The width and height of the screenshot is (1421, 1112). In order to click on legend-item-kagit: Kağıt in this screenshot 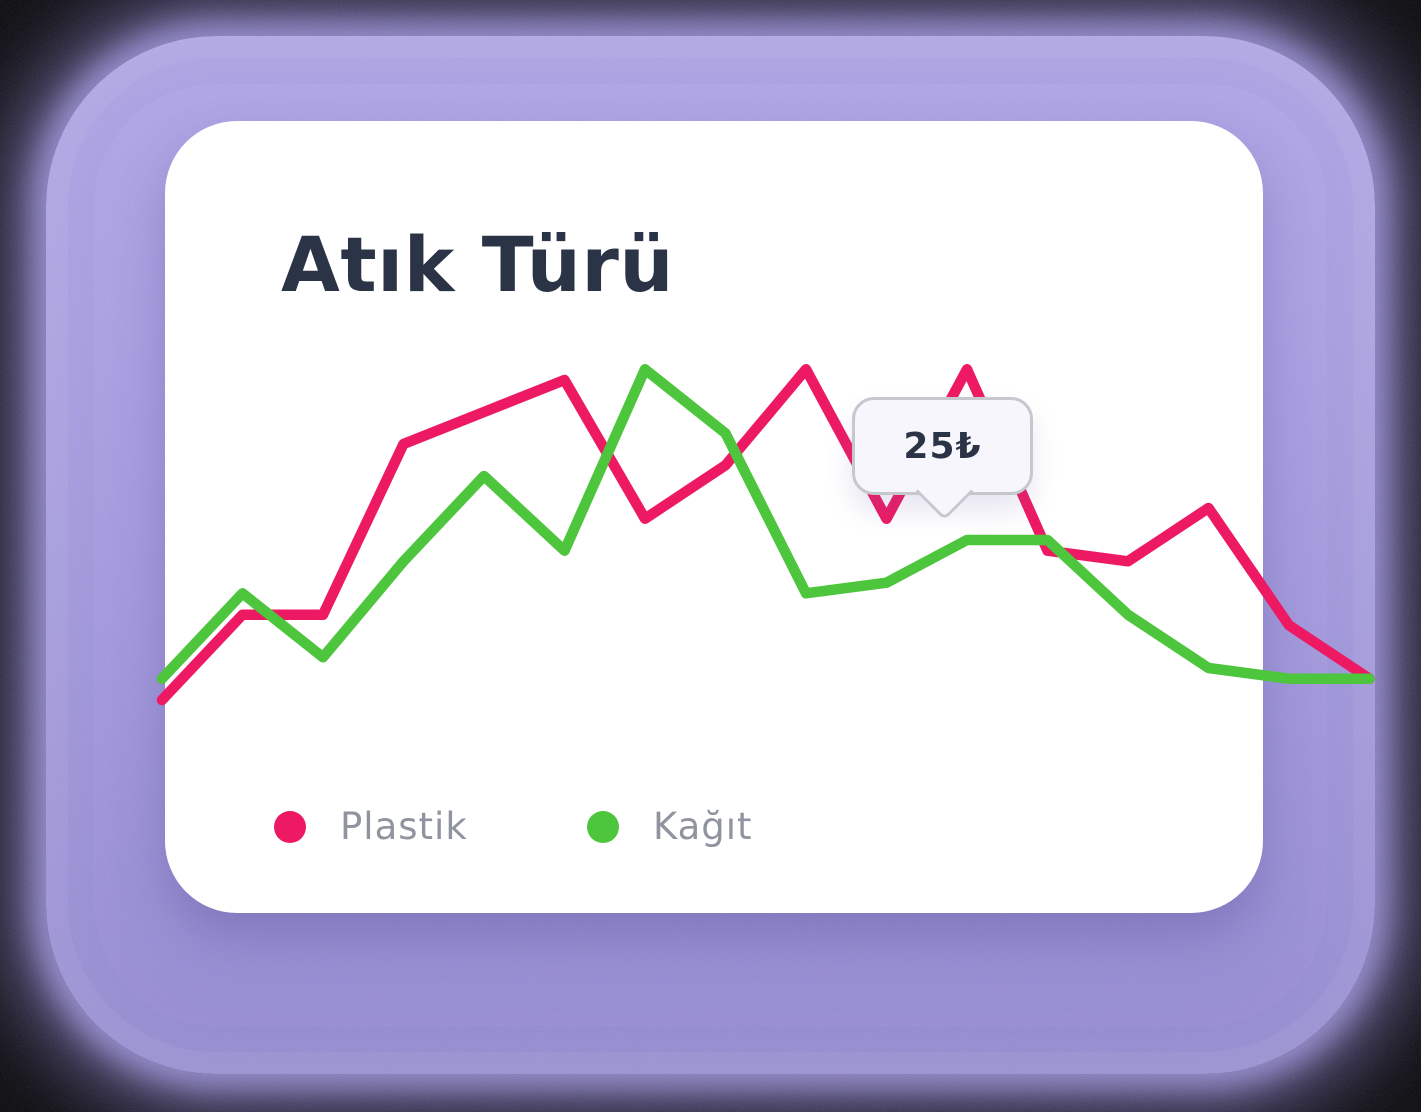, I will do `click(670, 826)`.